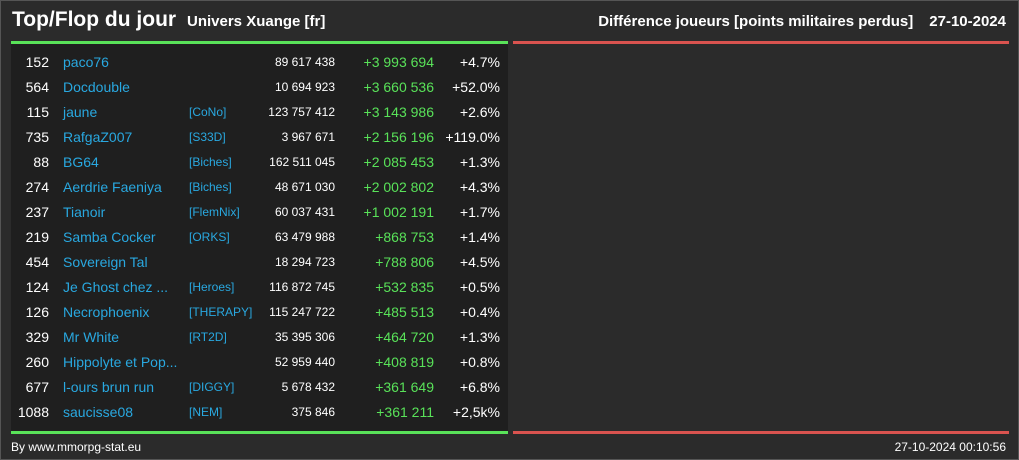 The width and height of the screenshot is (1019, 460). I want to click on player-total-points: 48 671 030, so click(304, 187).